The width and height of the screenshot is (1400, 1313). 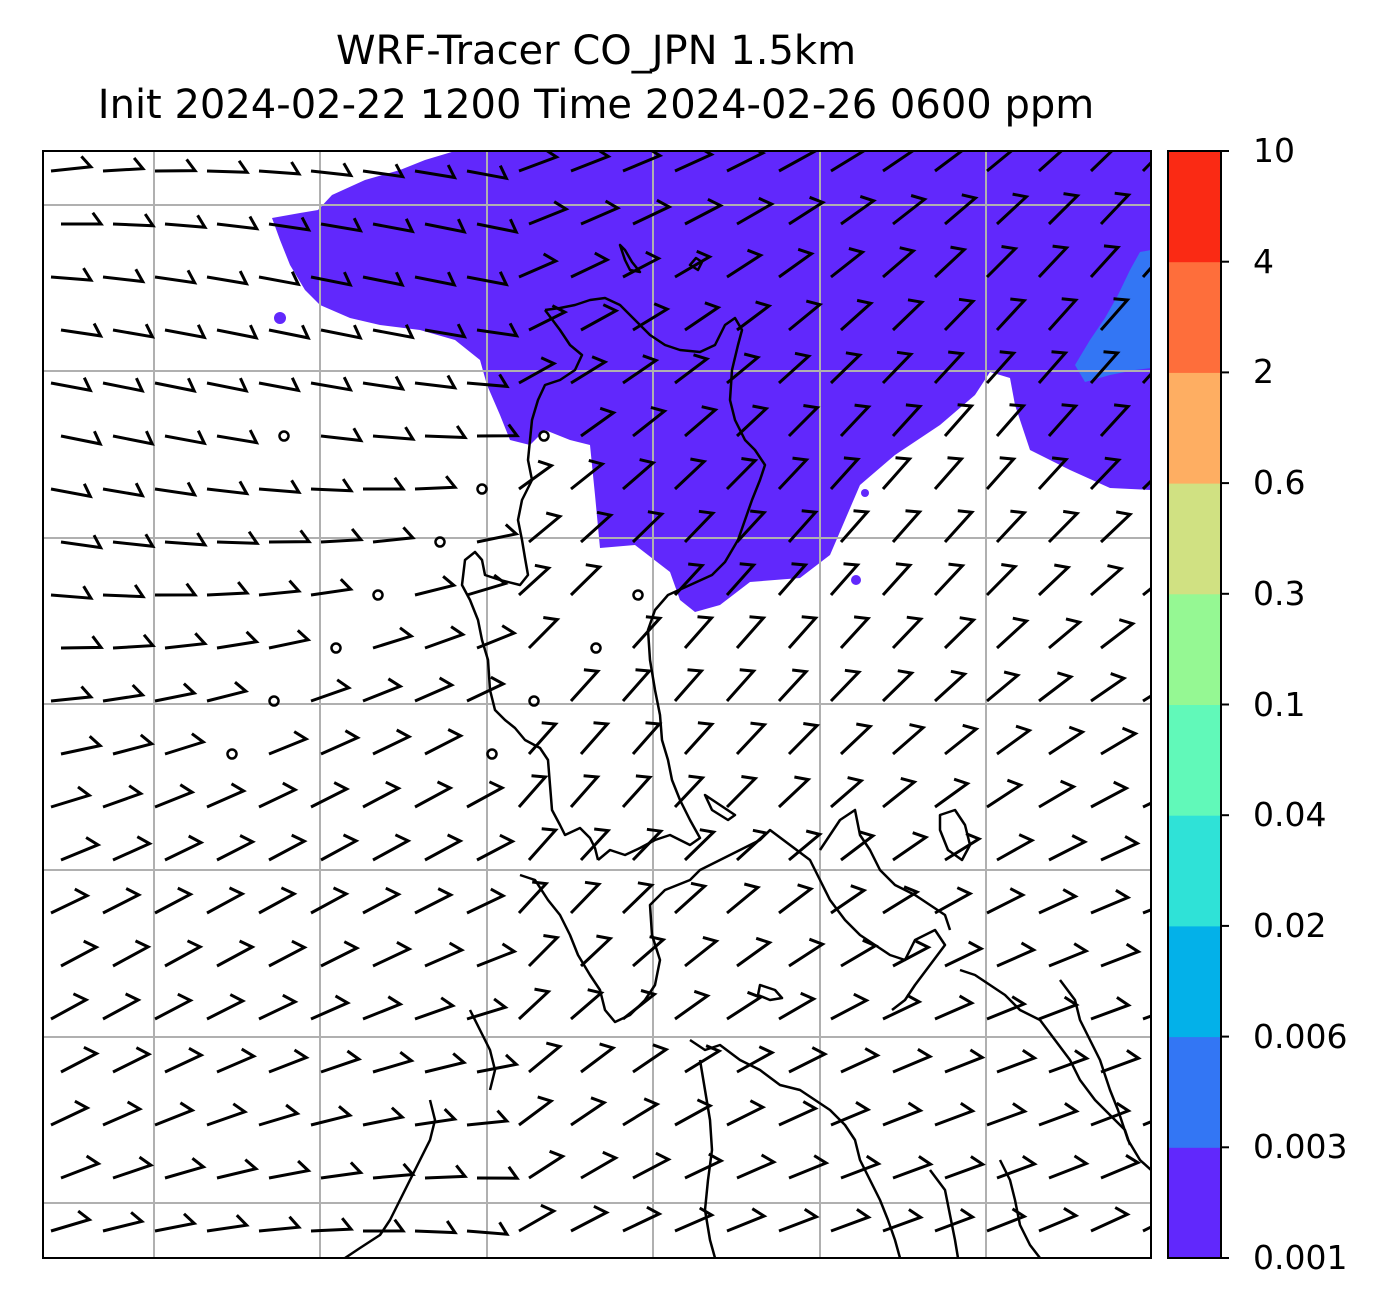 I want to click on colorbar-tick-label: 0.006, so click(x=1300, y=1036).